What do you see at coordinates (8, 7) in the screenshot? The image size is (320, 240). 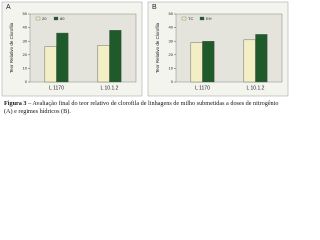 I see `panel-label: A` at bounding box center [8, 7].